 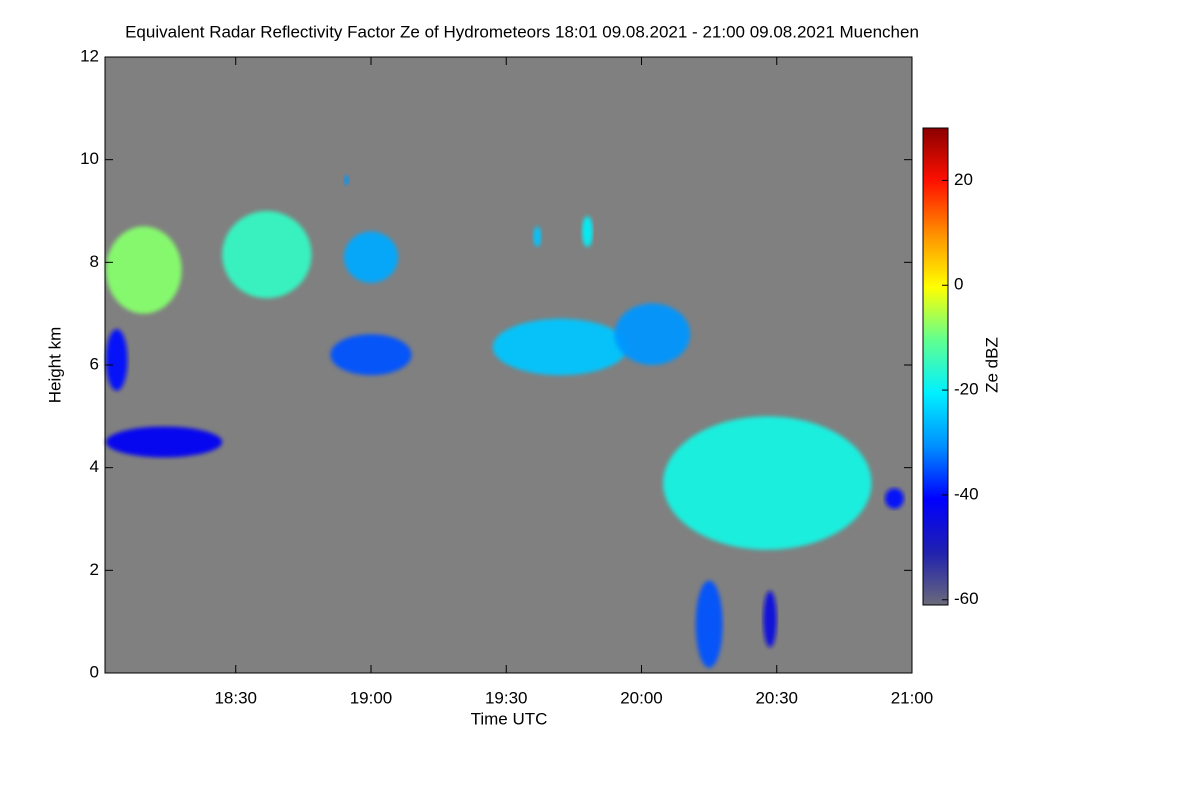 What do you see at coordinates (958, 284) in the screenshot?
I see `colorbar-tick-label: 0` at bounding box center [958, 284].